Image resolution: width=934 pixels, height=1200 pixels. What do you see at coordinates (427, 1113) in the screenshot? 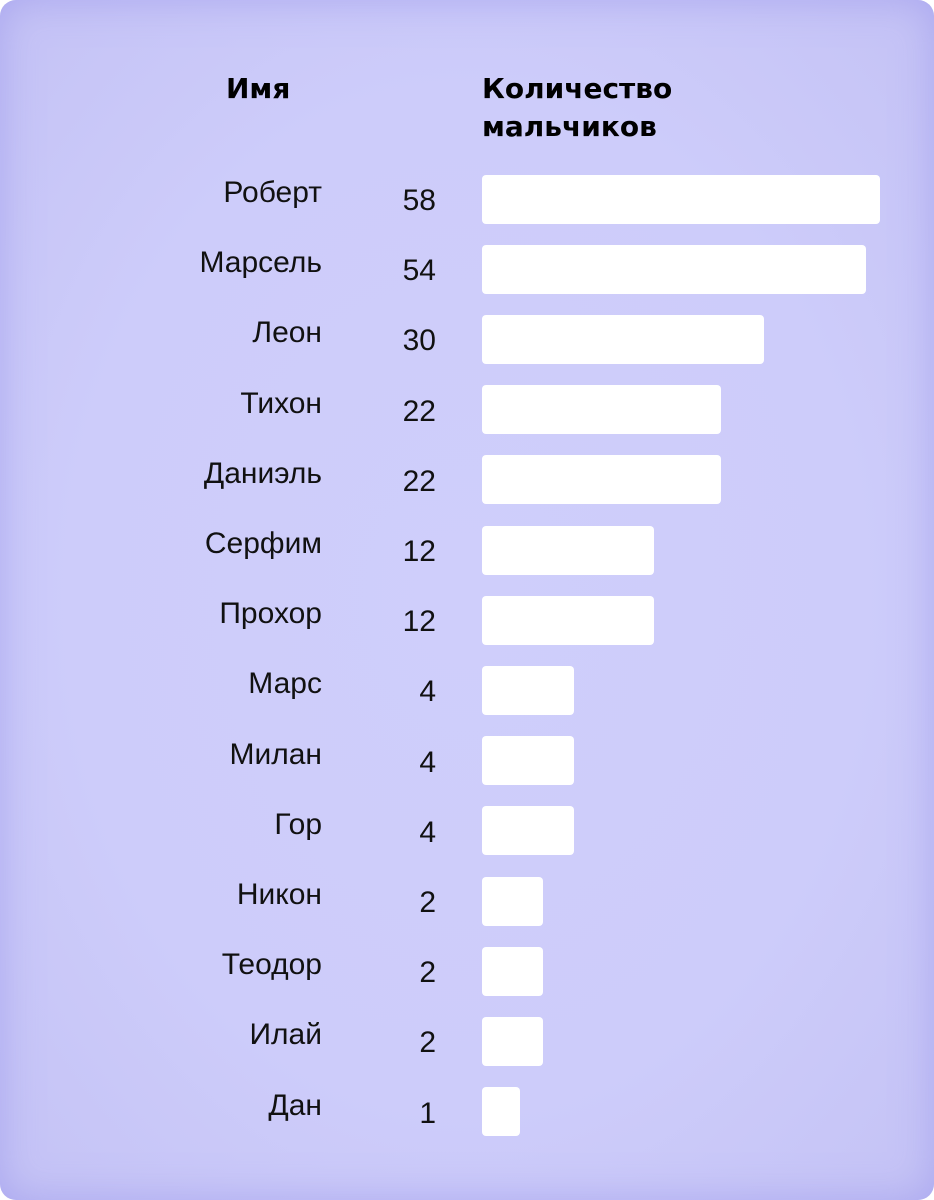
I see `value-label: 1` at bounding box center [427, 1113].